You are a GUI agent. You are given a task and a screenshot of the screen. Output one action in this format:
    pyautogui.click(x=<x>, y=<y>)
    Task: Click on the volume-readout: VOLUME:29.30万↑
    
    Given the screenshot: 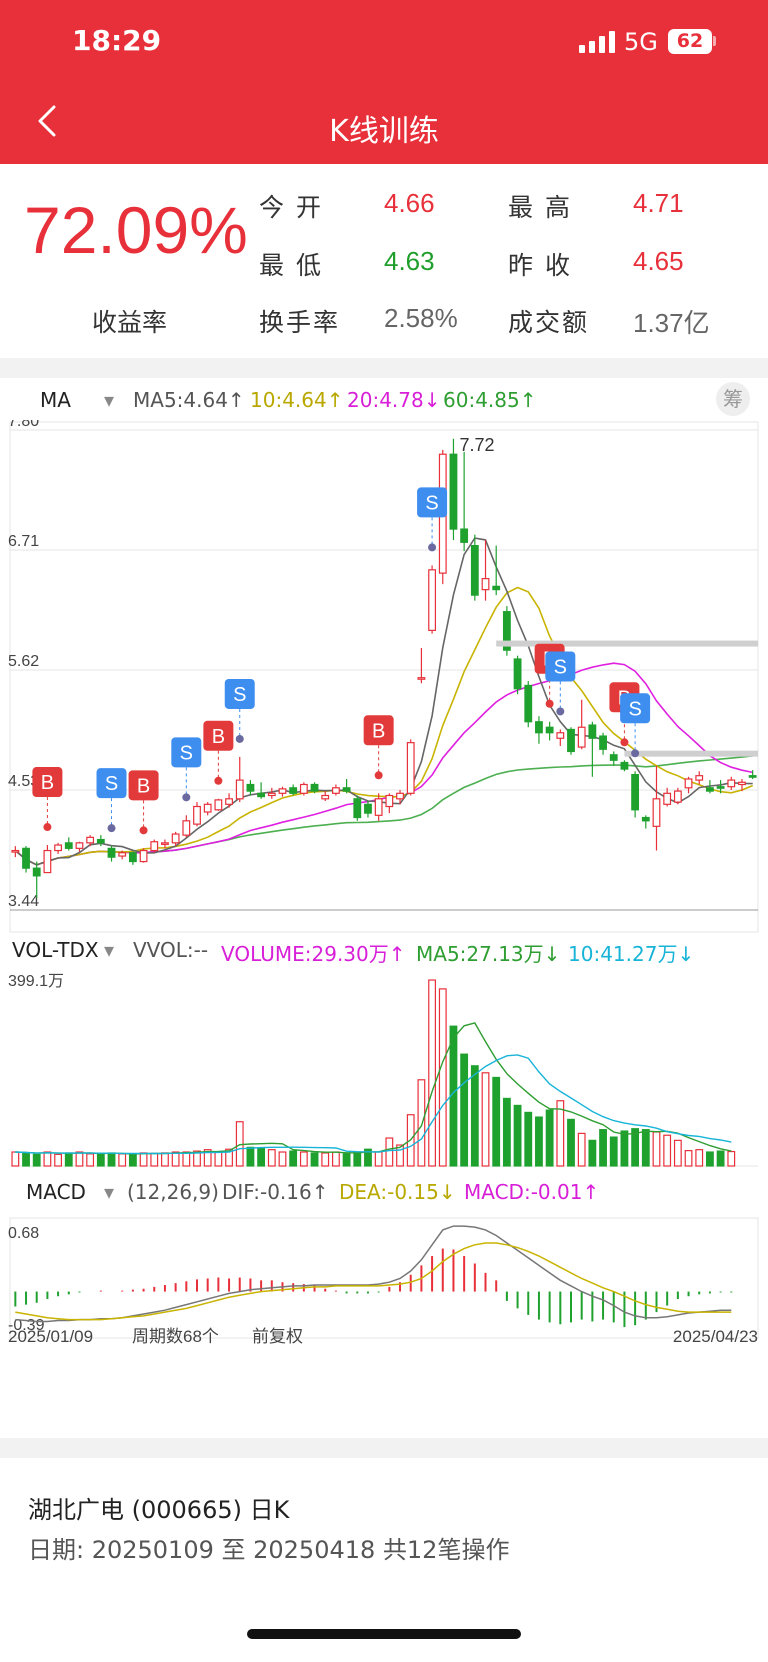 What is the action you would take?
    pyautogui.click(x=313, y=954)
    